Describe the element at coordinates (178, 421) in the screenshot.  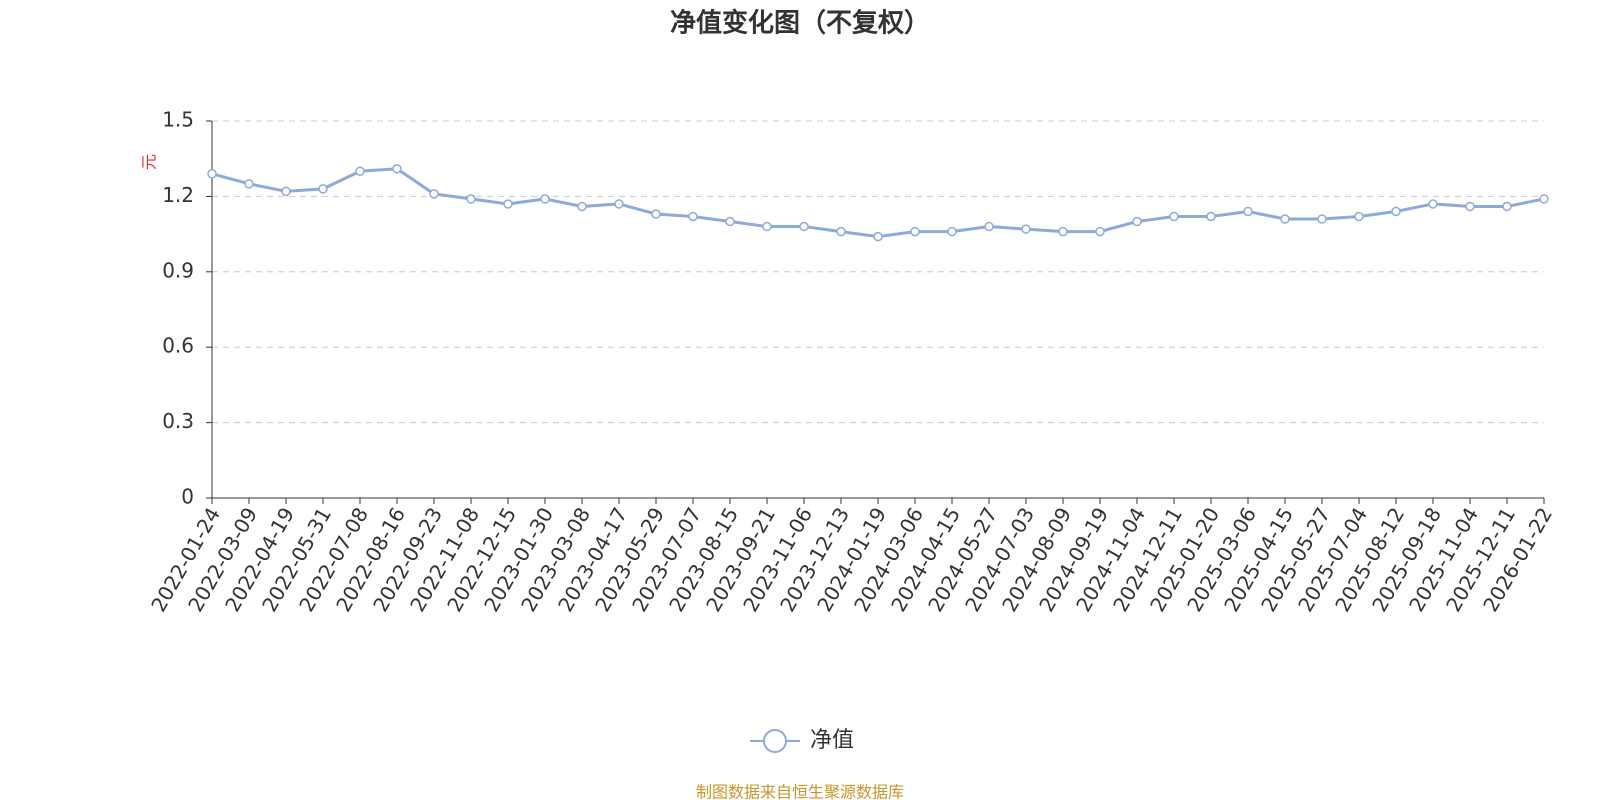
I see `y-tick-label: 0.3` at that location.